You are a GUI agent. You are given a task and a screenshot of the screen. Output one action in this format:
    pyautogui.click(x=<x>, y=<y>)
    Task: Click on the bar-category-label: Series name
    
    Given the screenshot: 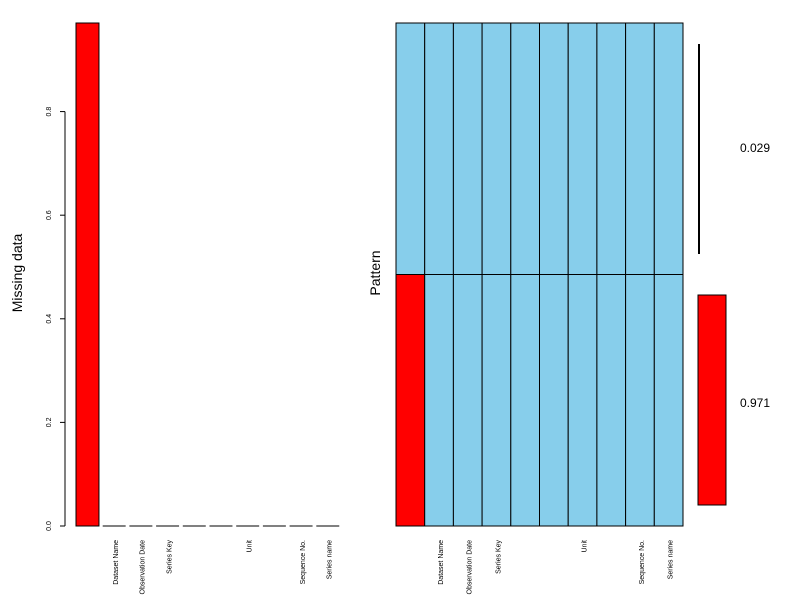 What is the action you would take?
    pyautogui.click(x=330, y=559)
    